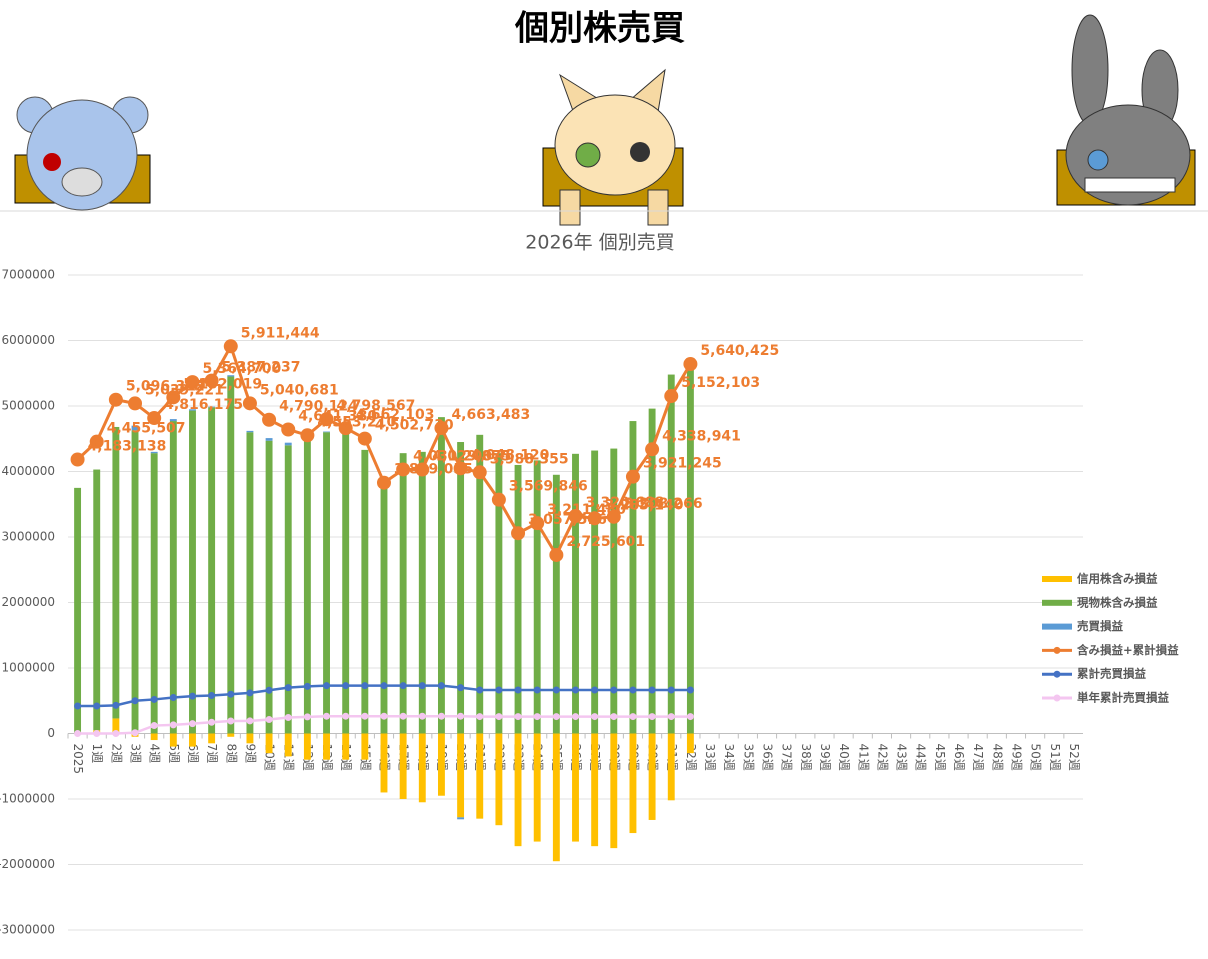 This screenshot has width=1208, height=959. I want to click on data-label: 4,455,507, so click(146, 429).